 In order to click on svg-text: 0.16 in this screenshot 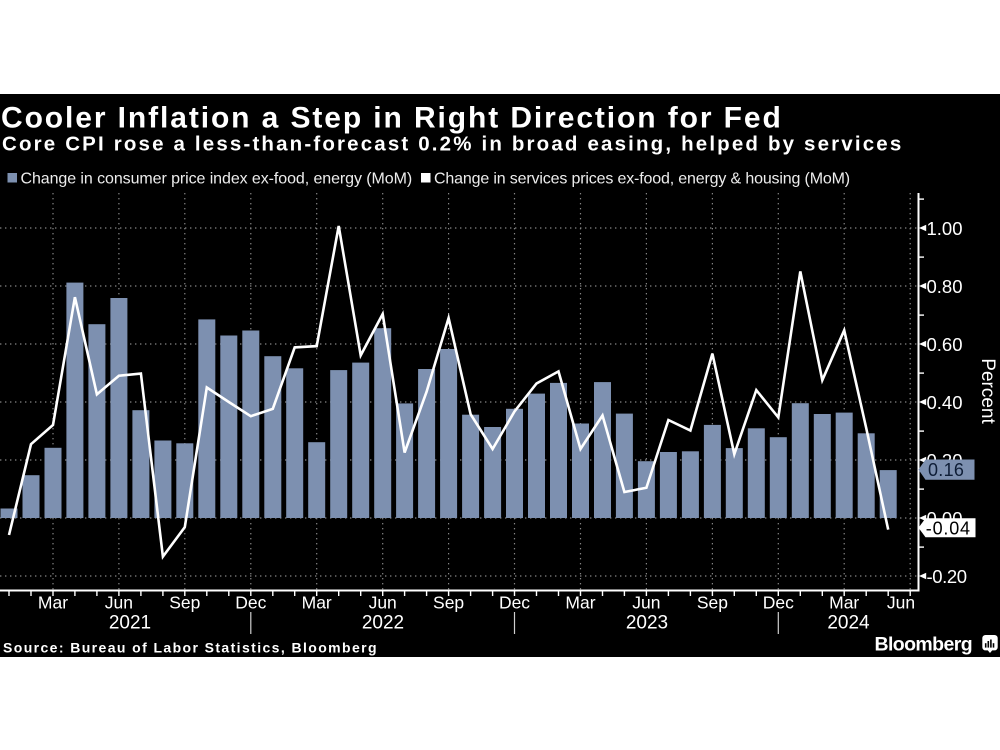, I will do `click(946, 470)`.